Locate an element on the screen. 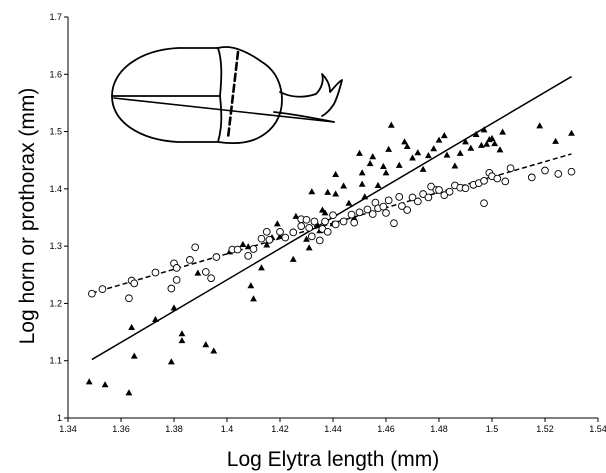  x-tick-label: 1.38 is located at coordinates (174, 429).